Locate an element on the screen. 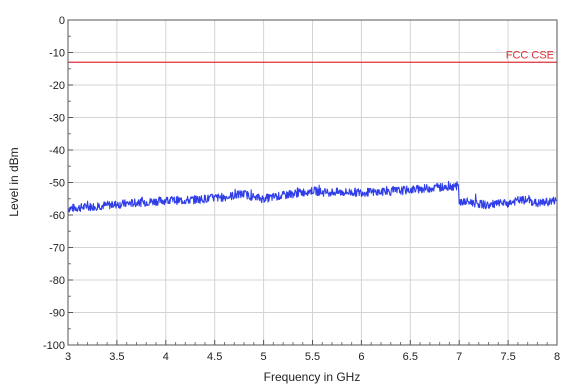 The width and height of the screenshot is (566, 385). y-axis-title: Level in dBm is located at coordinates (14, 181).